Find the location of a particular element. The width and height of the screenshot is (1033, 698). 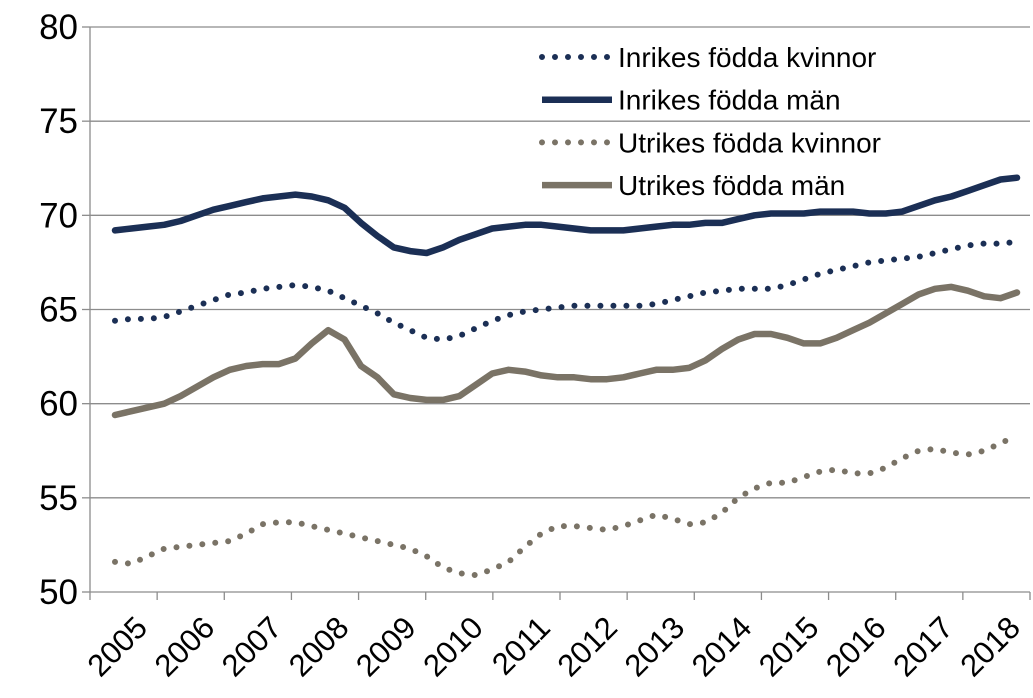

x-tick-label: 2005 is located at coordinates (118, 647).